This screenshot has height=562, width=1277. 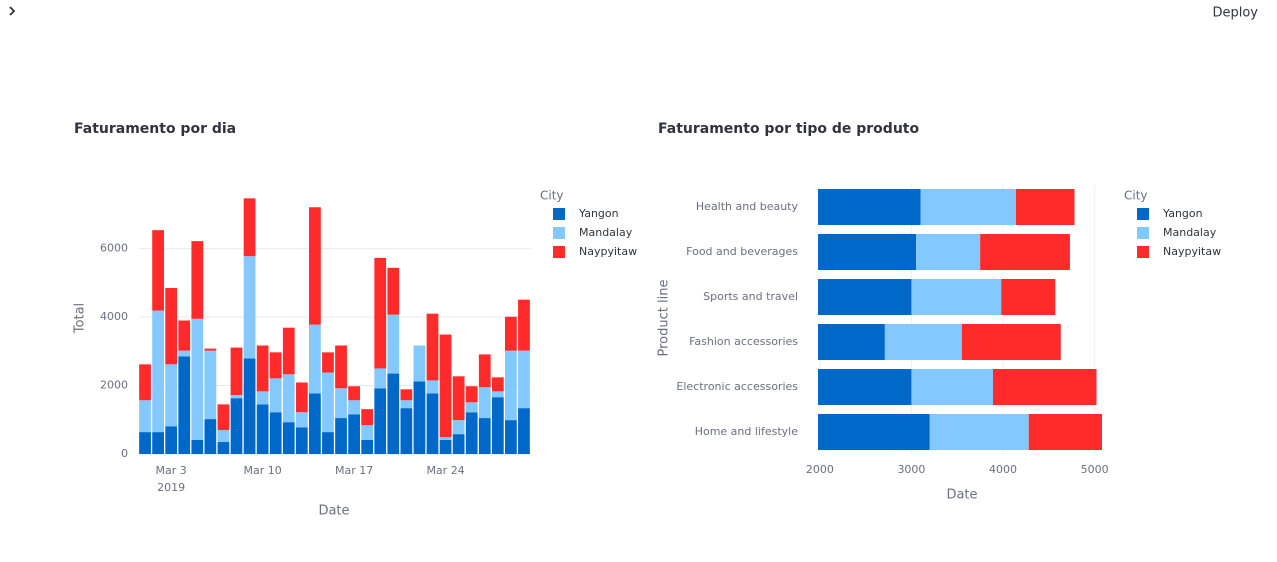 What do you see at coordinates (1235, 13) in the screenshot?
I see `deploy-button: Deploy` at bounding box center [1235, 13].